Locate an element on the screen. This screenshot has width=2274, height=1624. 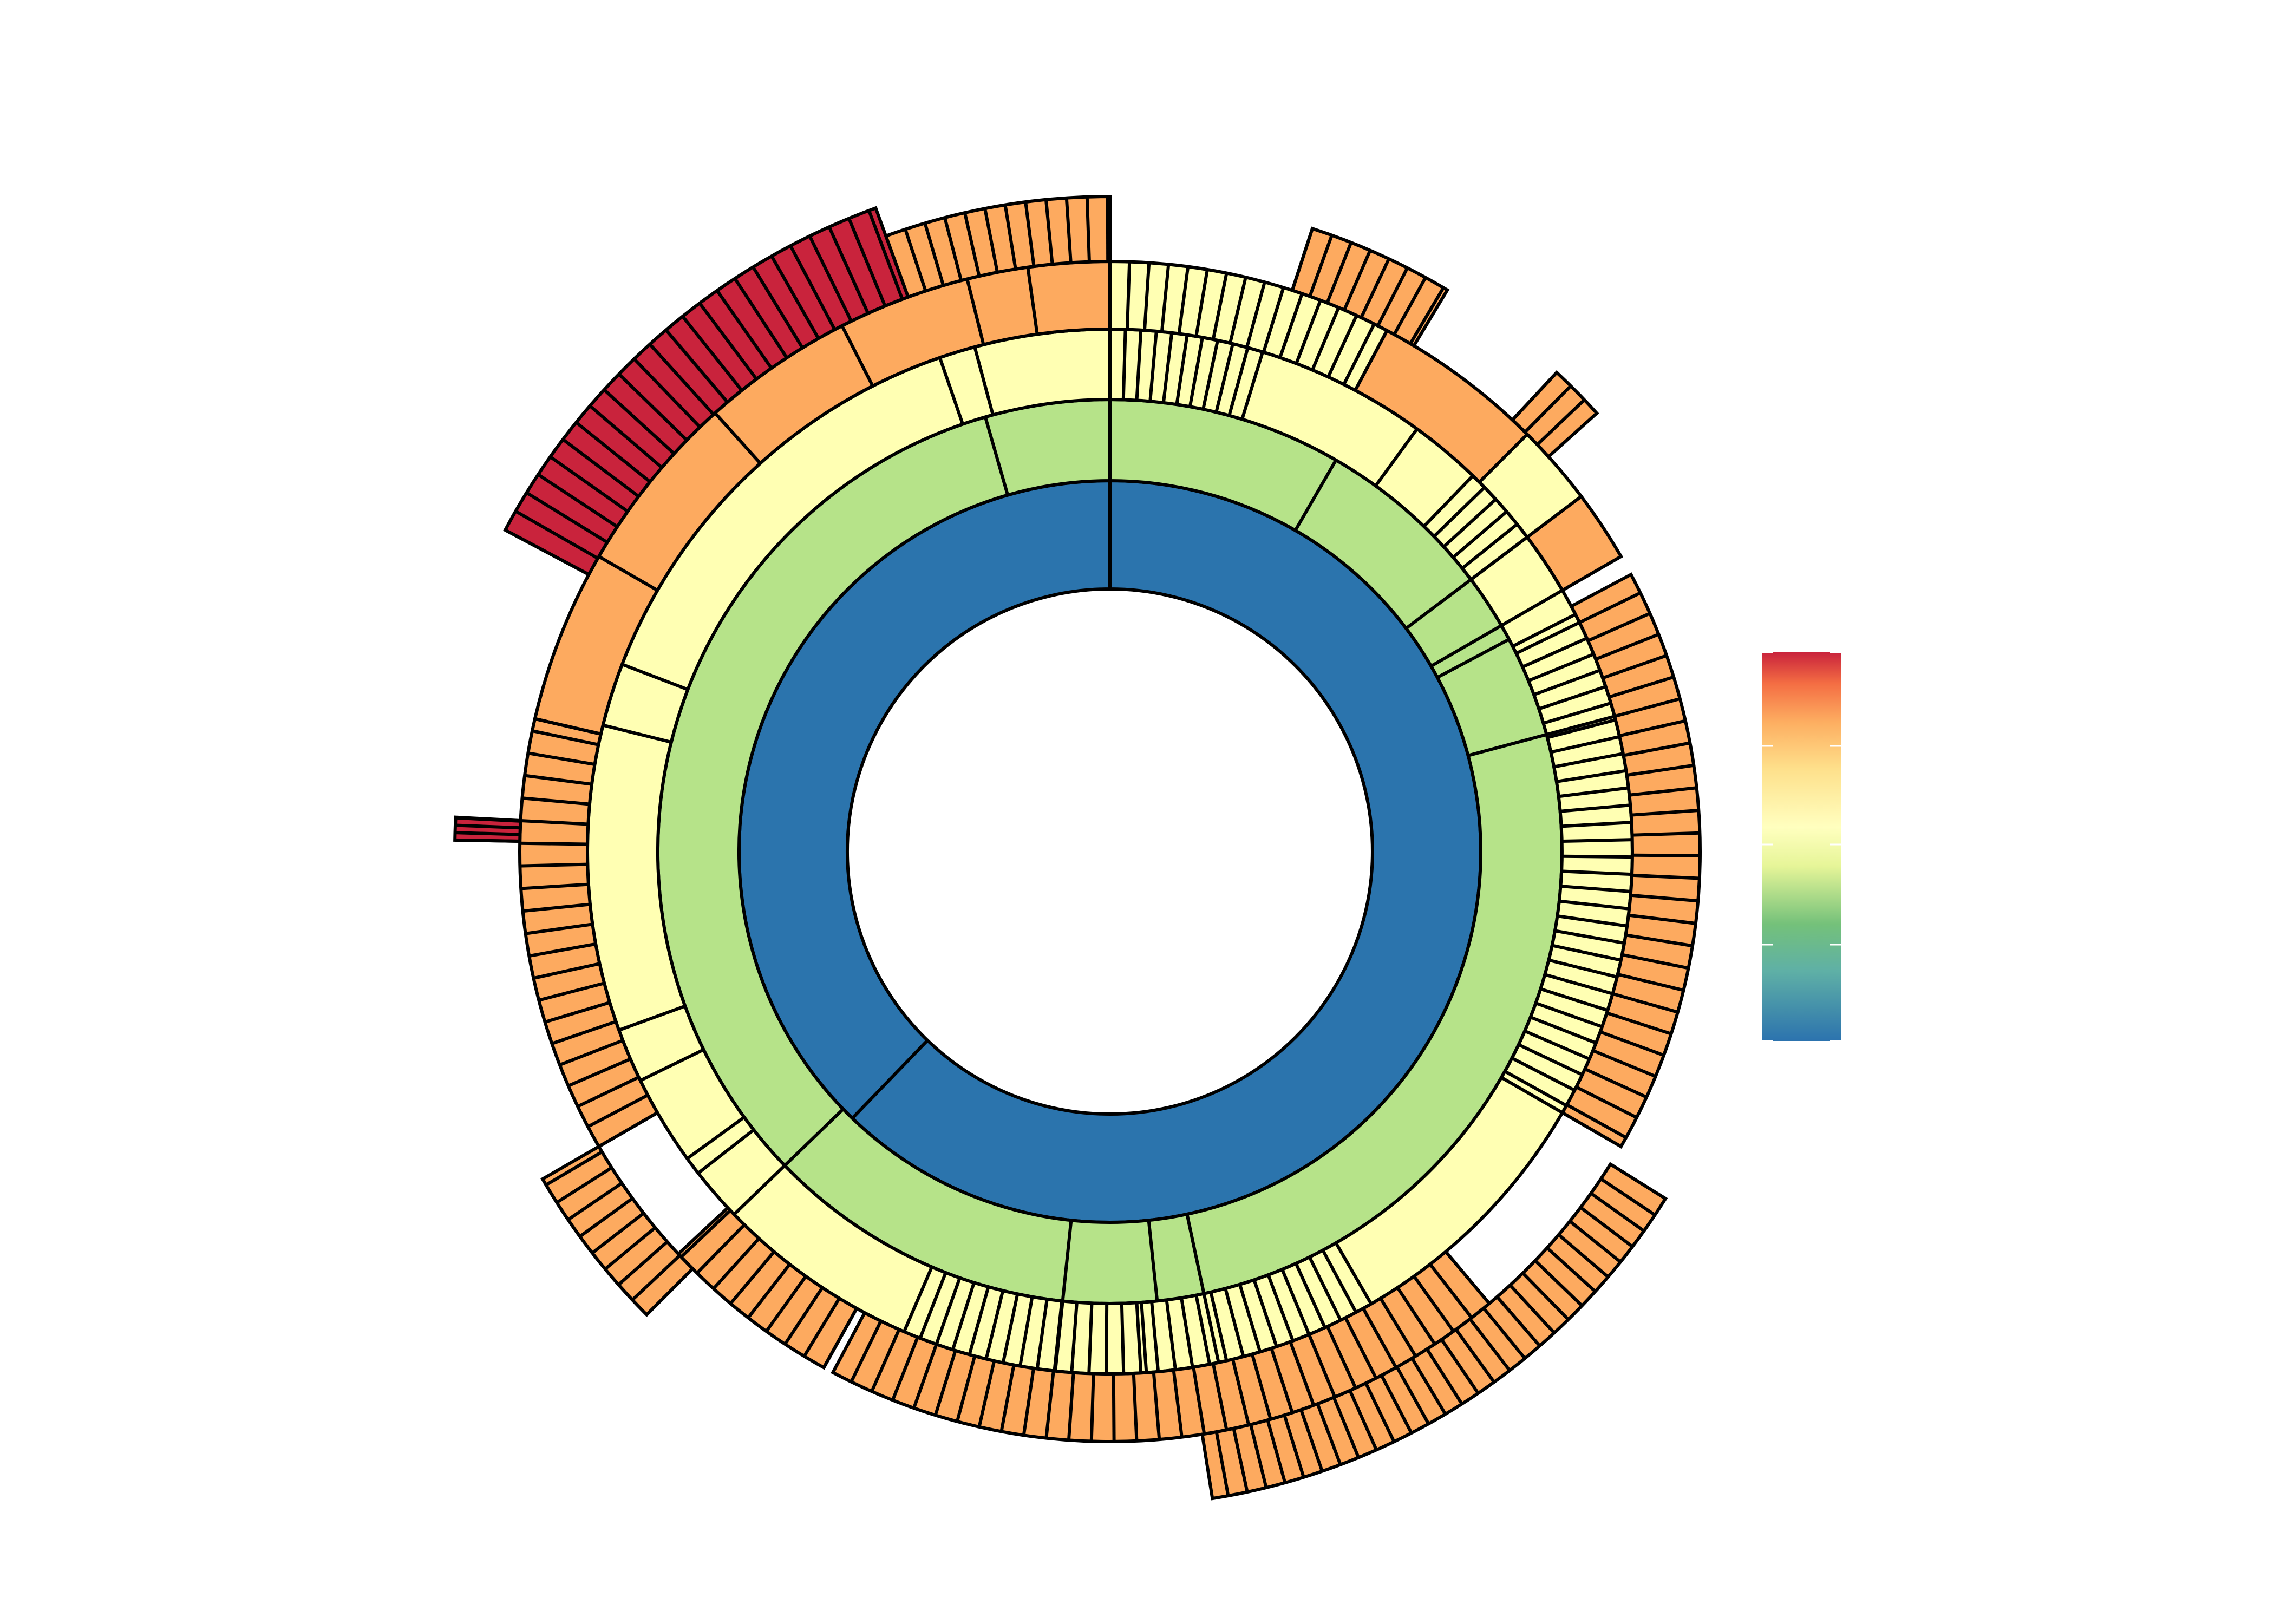
colorbar is located at coordinates (1802, 846).